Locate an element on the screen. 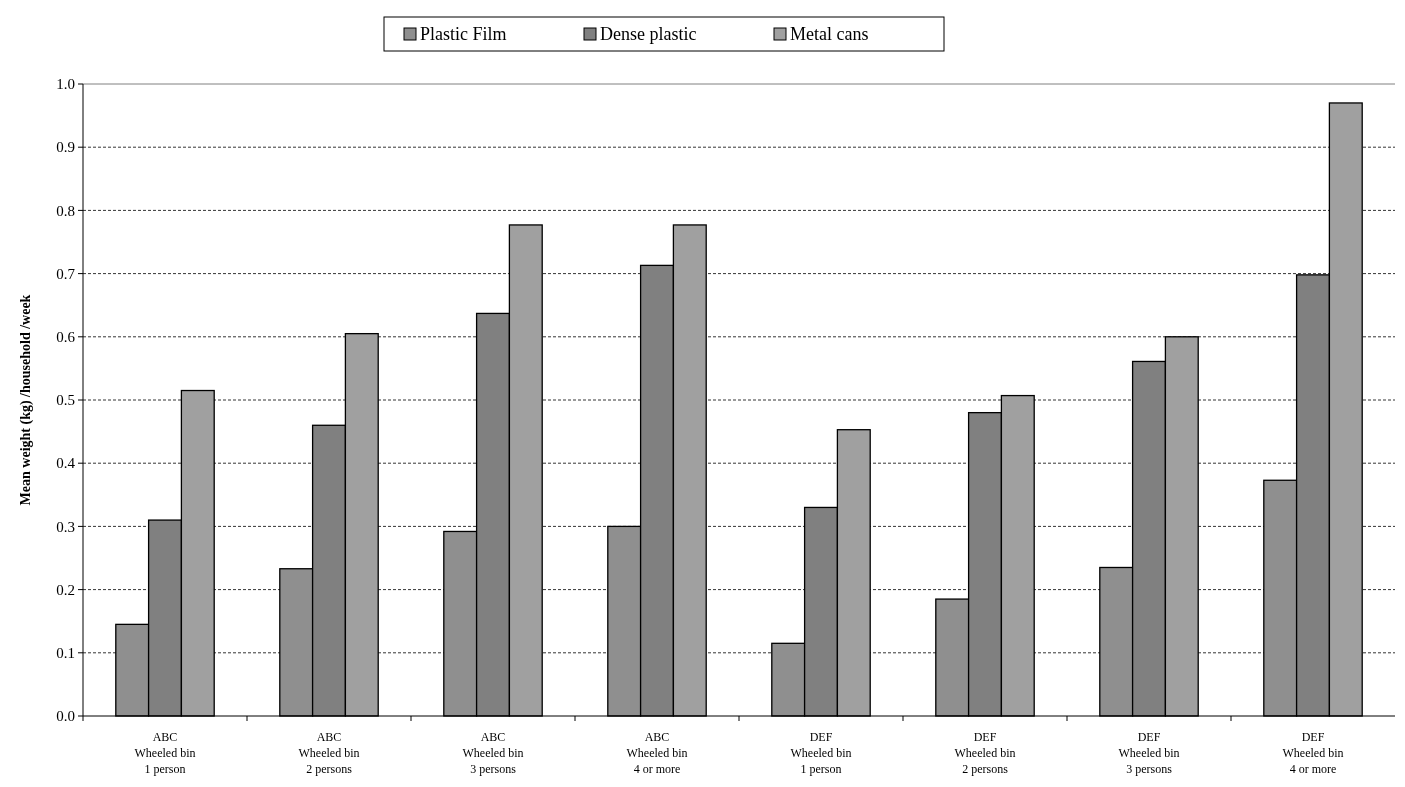  x-tick-label: ABC Wheeled bin 1 person is located at coordinates (165, 753).